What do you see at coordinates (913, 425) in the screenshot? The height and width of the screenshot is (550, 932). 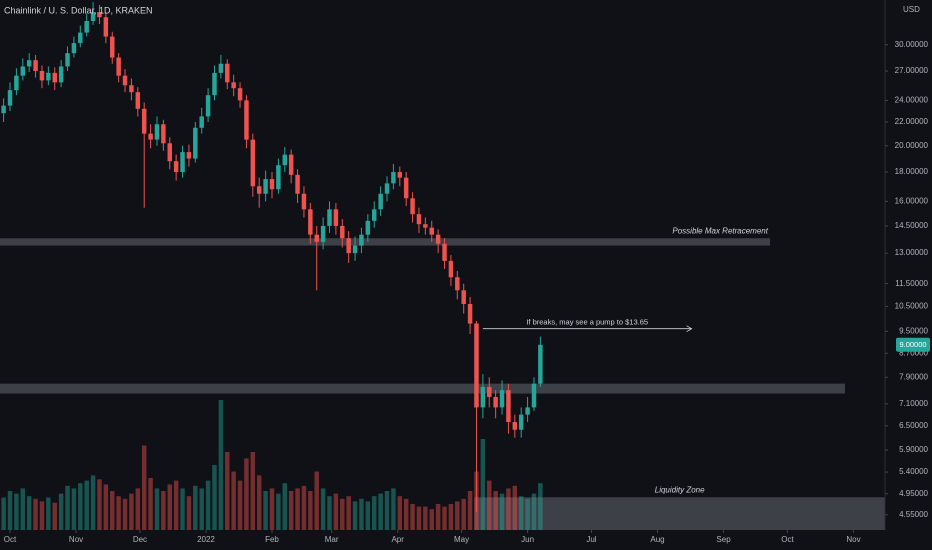 I see `y-tick-label: 6.50000` at bounding box center [913, 425].